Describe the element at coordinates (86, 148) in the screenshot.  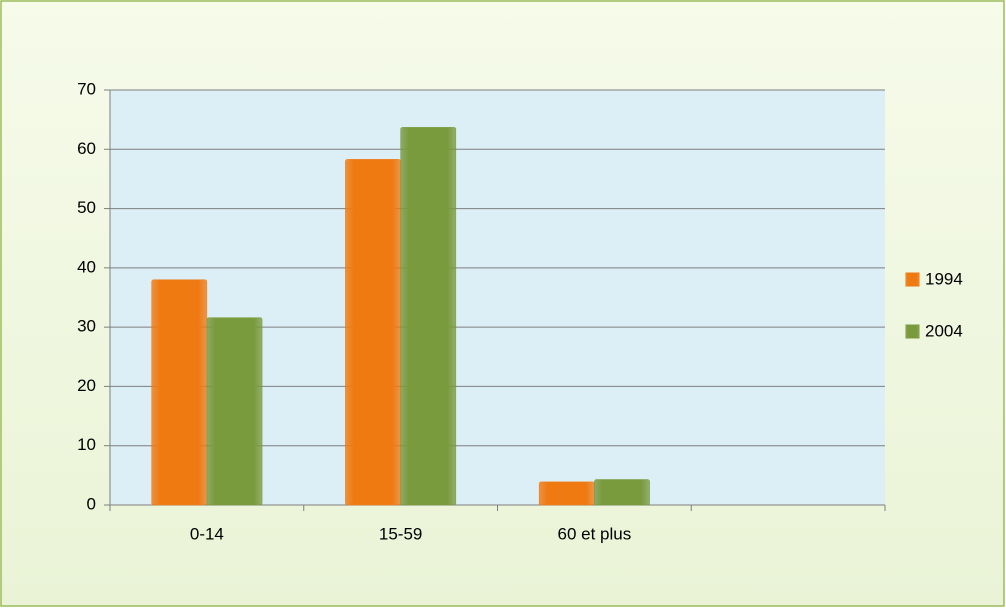
I see `y-tick-label: 60` at that location.